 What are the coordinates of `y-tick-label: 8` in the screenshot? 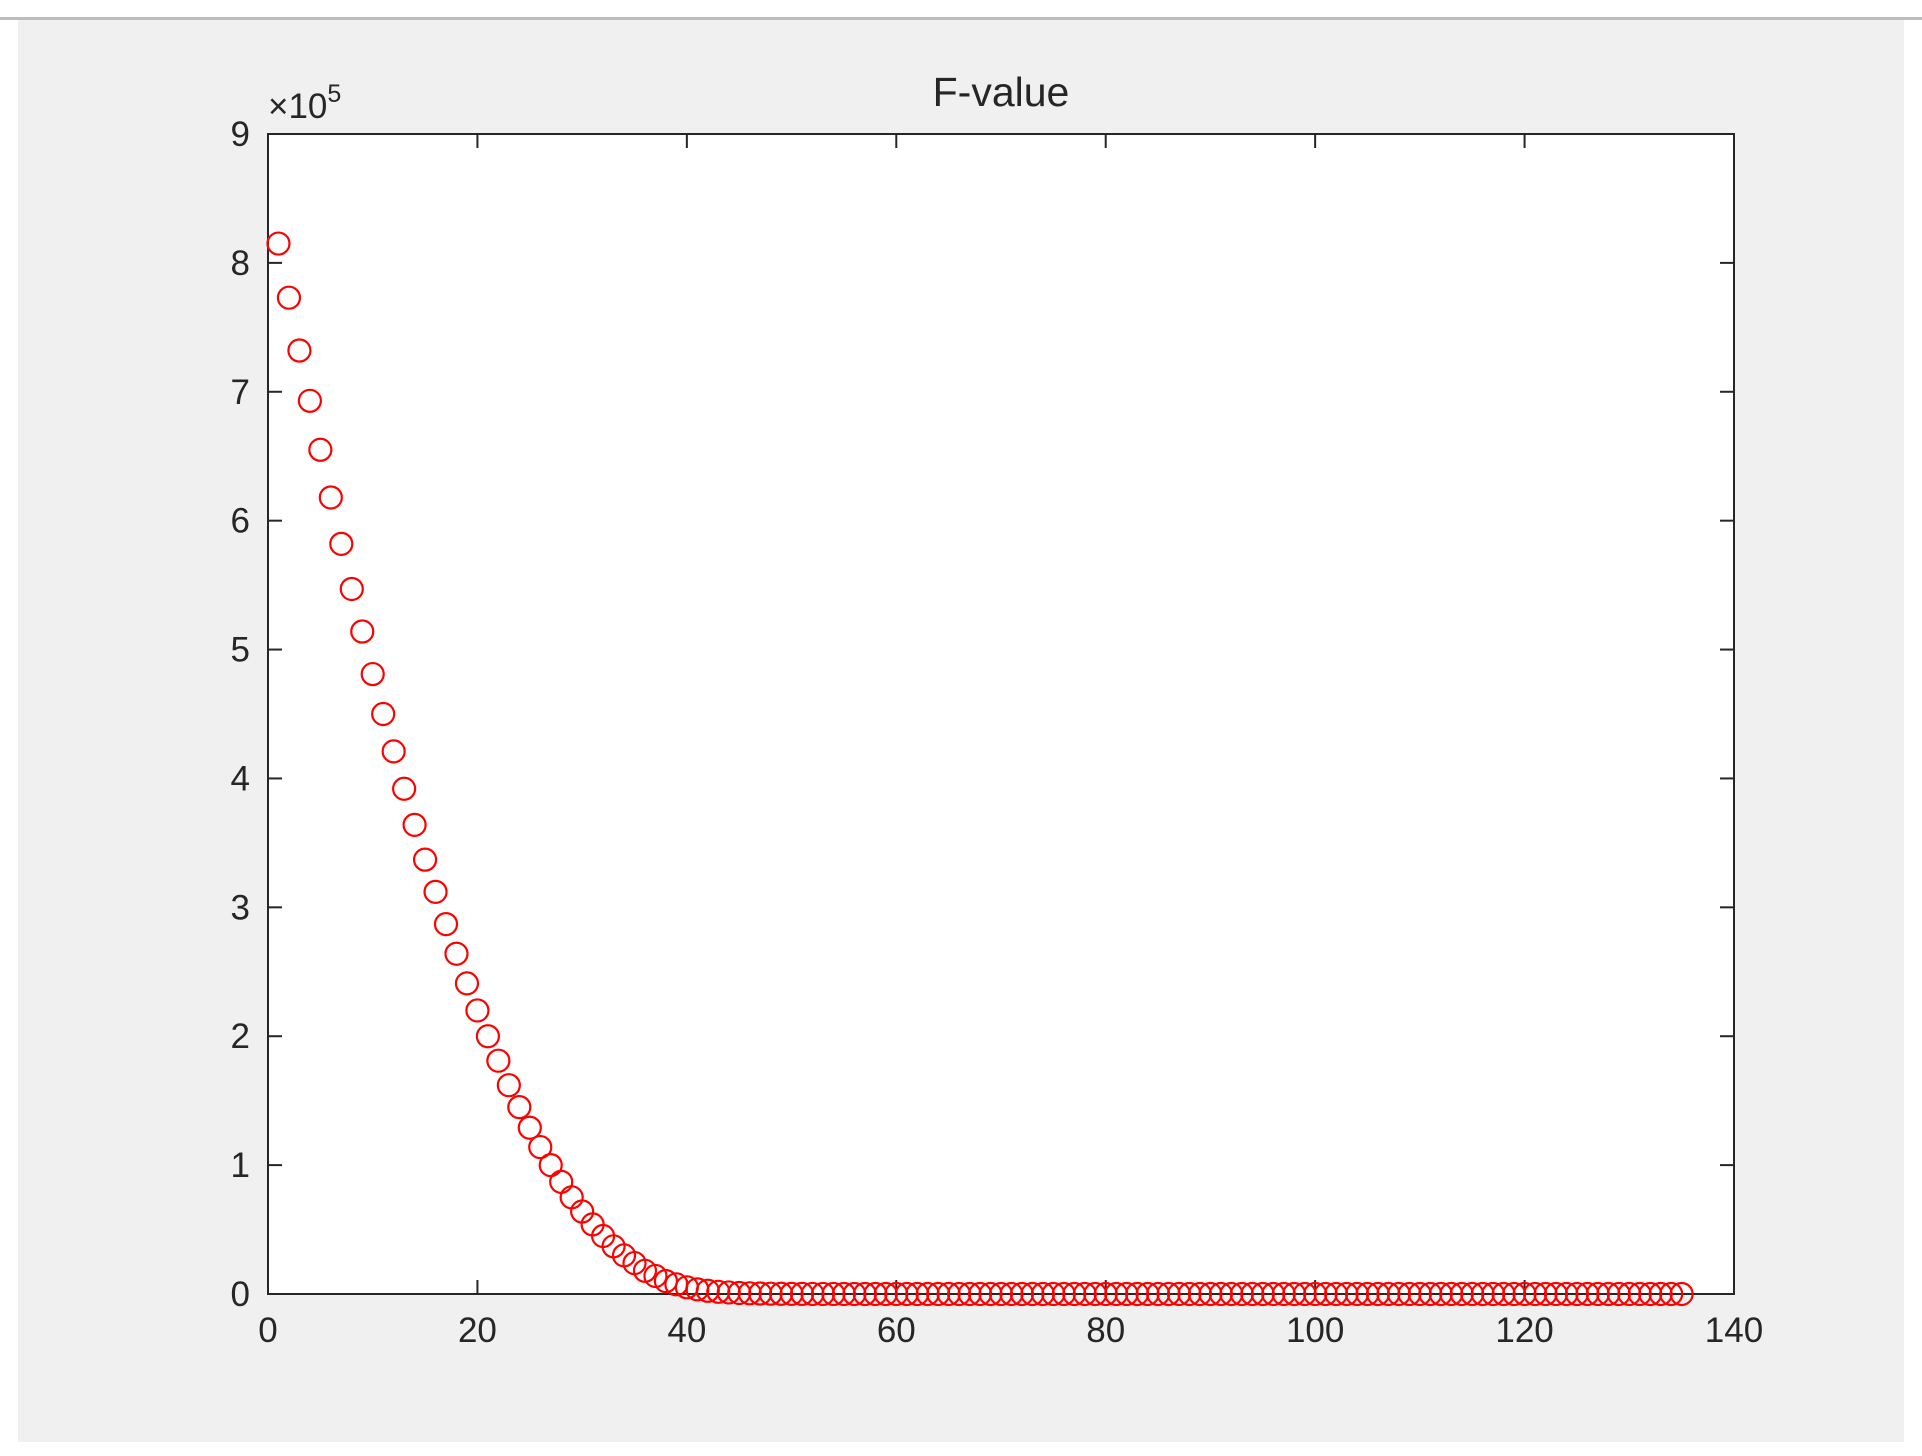 It's located at (240, 263).